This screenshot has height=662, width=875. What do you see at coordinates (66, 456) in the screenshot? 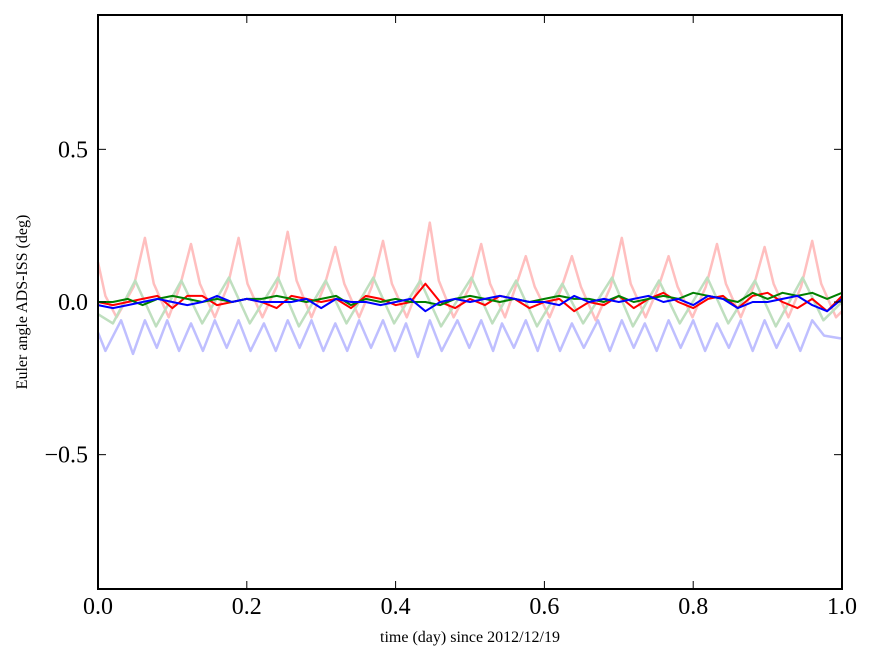
I see `y-tick-label: −0.5` at bounding box center [66, 456].